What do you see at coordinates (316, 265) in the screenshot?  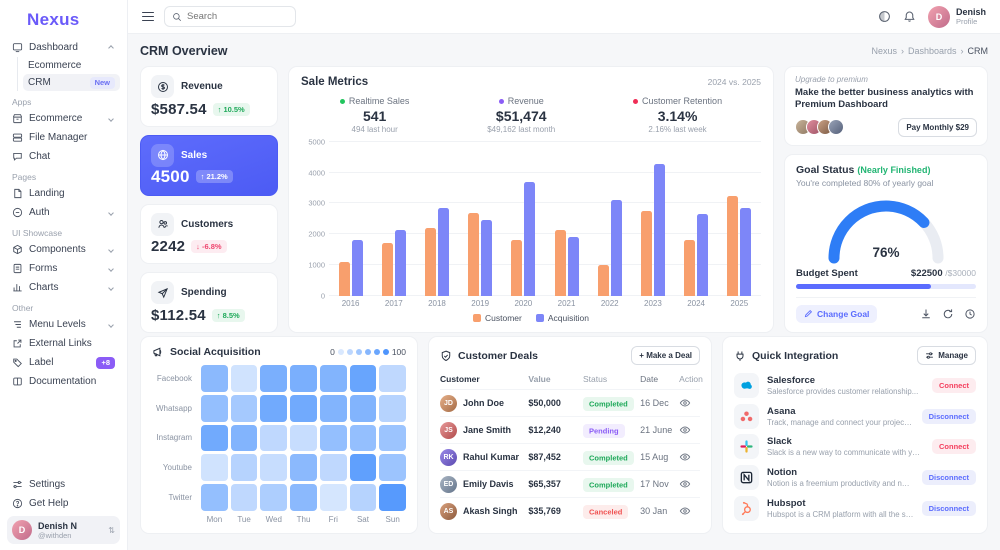 I see `y-tick-label: 1000` at bounding box center [316, 265].